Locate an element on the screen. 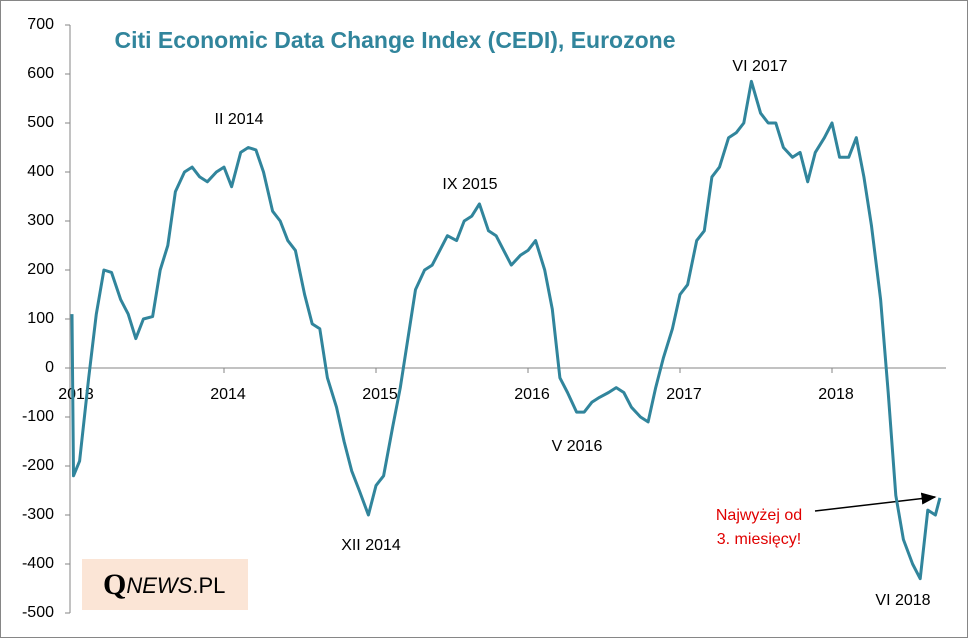 This screenshot has width=968, height=638. y-tick-label: -100 is located at coordinates (38, 416).